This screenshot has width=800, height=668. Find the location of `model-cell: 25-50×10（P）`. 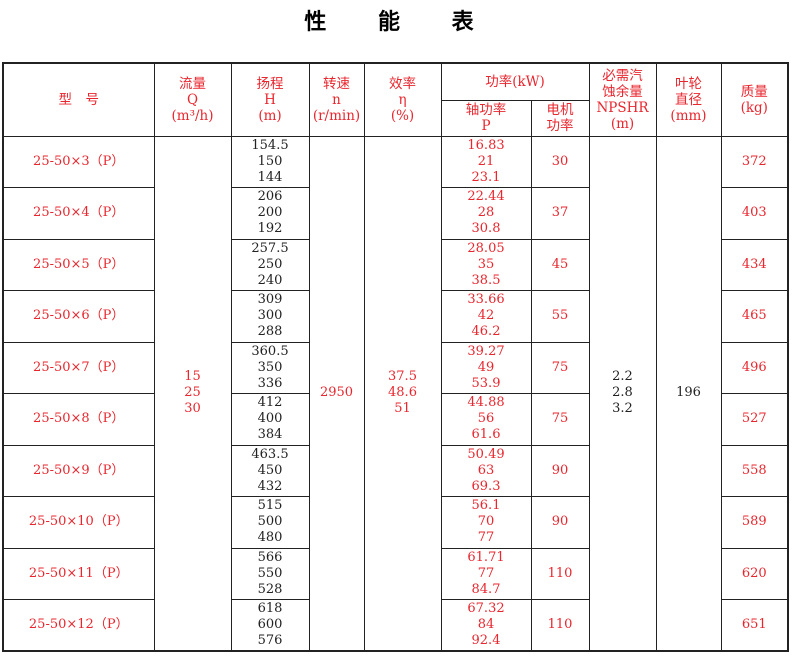

model-cell: 25-50×10（P） is located at coordinates (78, 522).